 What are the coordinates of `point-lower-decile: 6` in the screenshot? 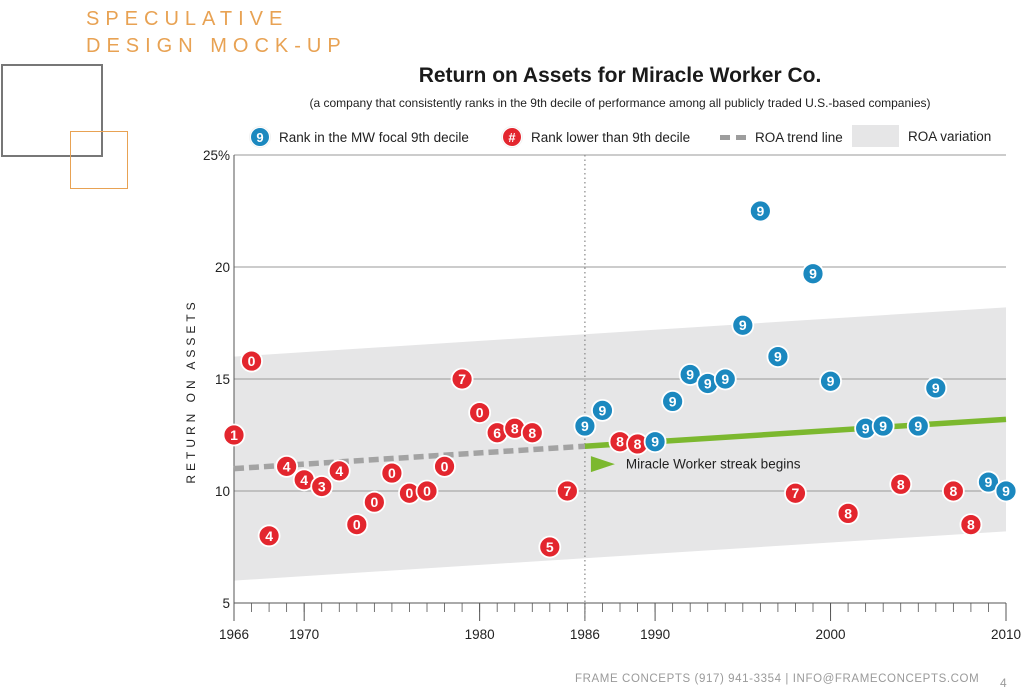 It's located at (497, 433).